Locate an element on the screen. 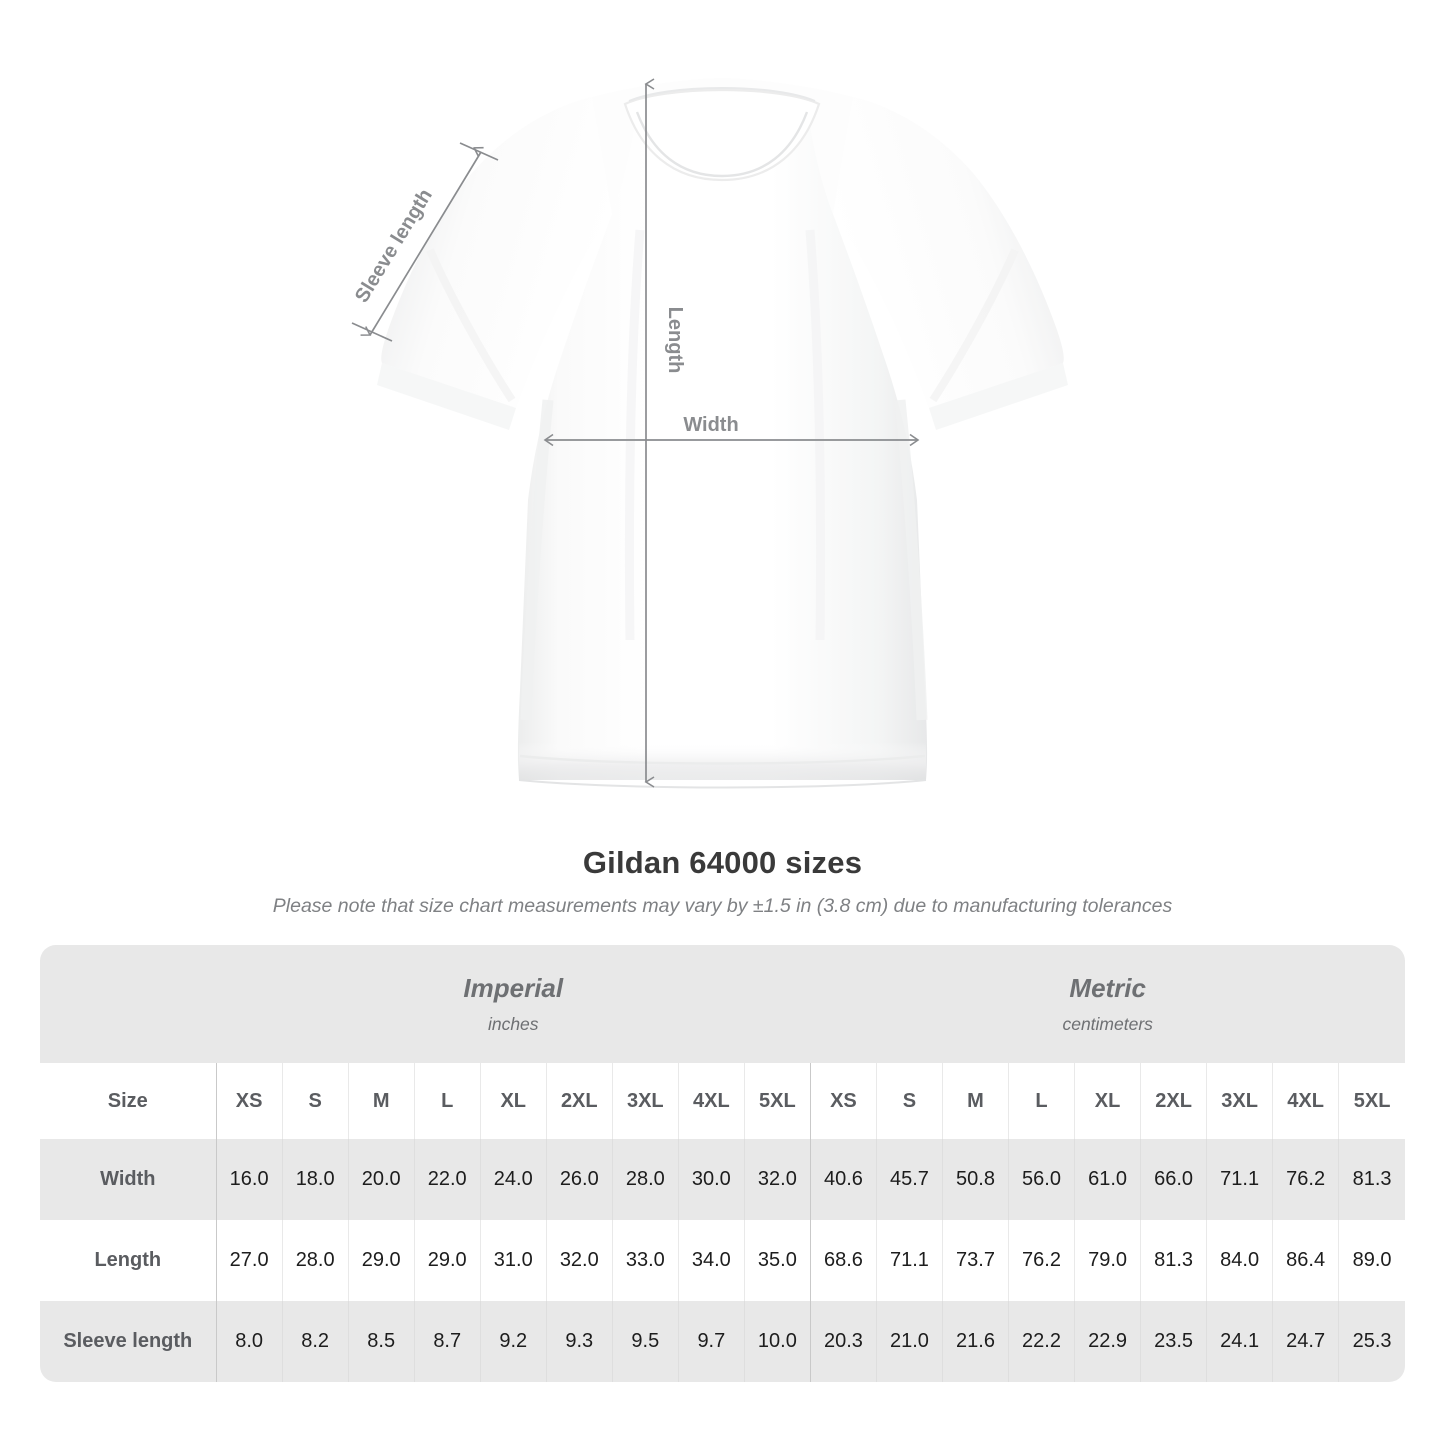 The width and height of the screenshot is (1445, 1445). measurement-cell: 25.3 is located at coordinates (1371, 1341).